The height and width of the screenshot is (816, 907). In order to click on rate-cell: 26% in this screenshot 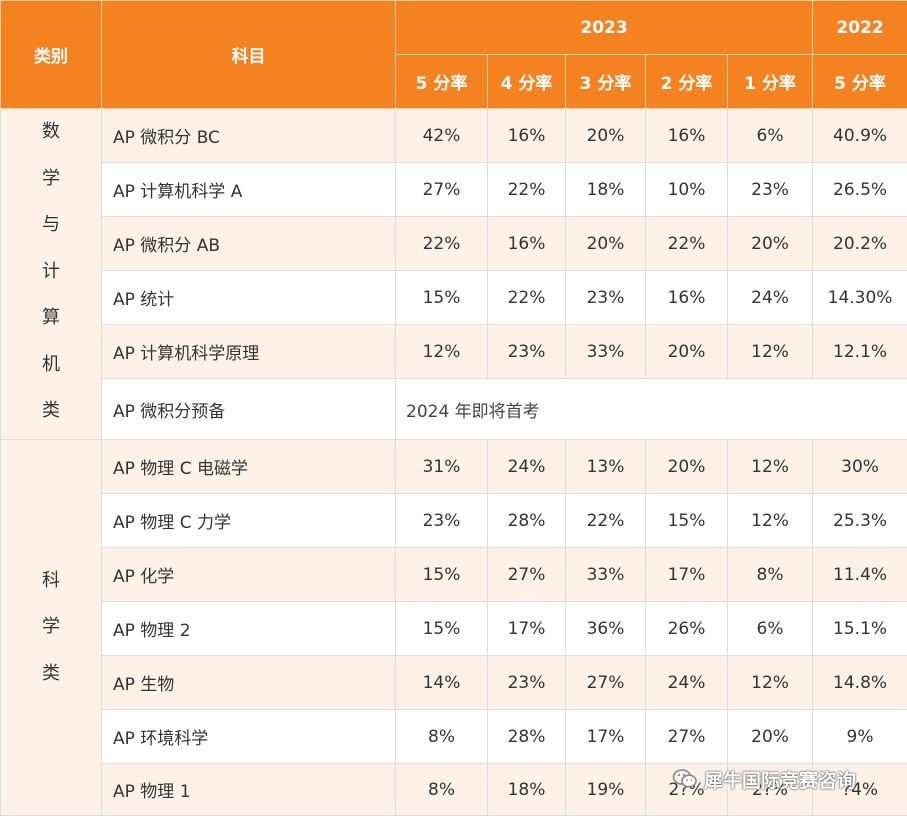, I will do `click(686, 628)`.